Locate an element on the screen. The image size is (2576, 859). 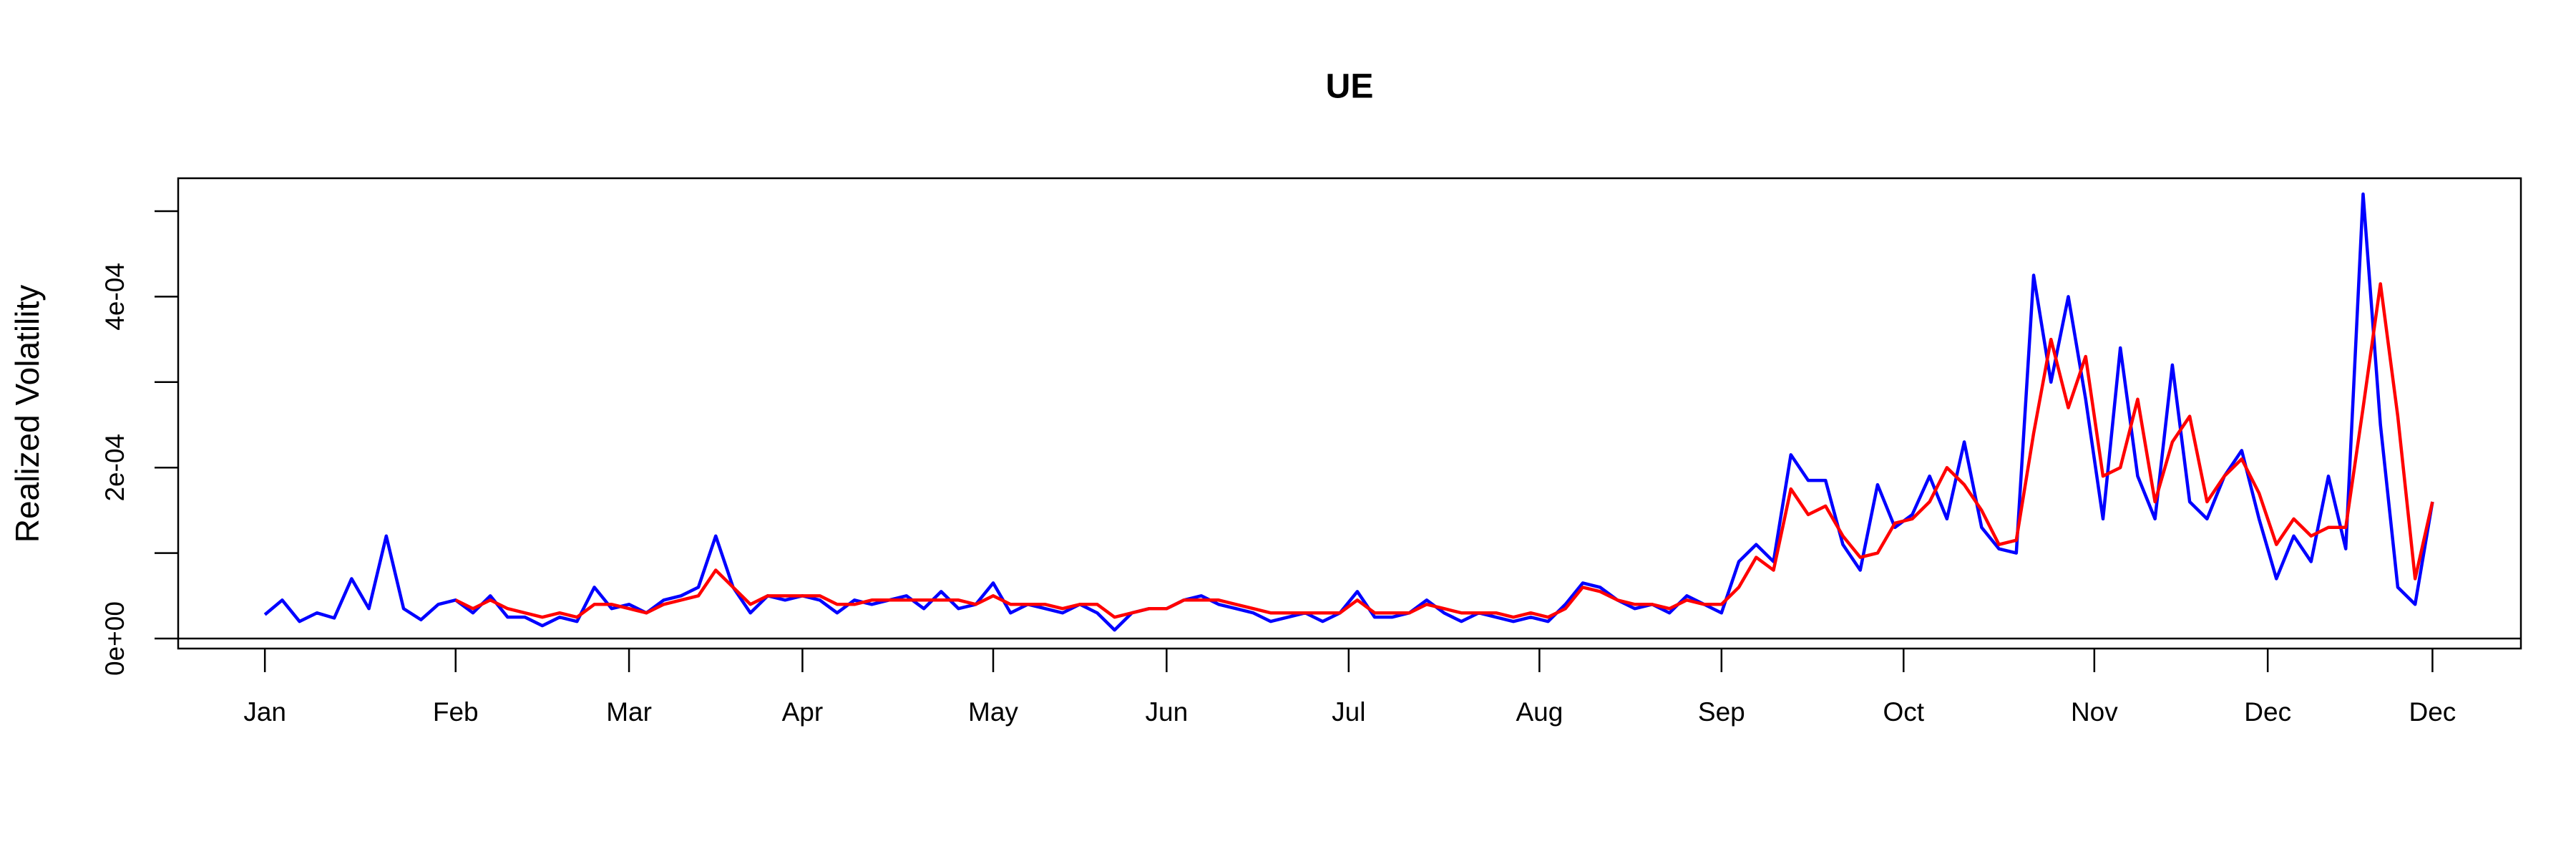
y-tick-label: 2e-04 is located at coordinates (115, 468).